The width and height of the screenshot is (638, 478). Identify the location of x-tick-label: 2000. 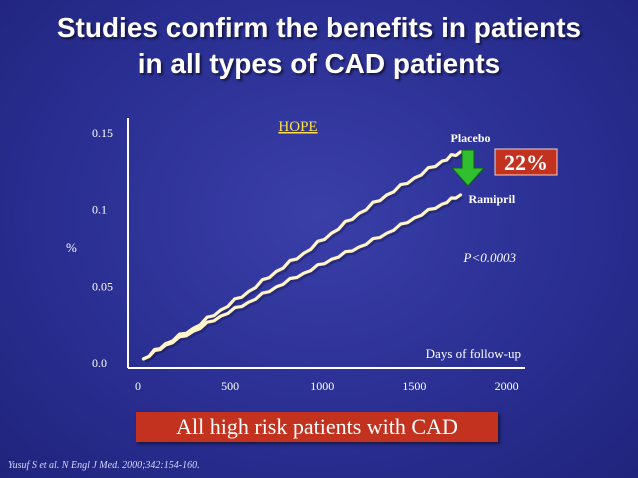
(507, 386).